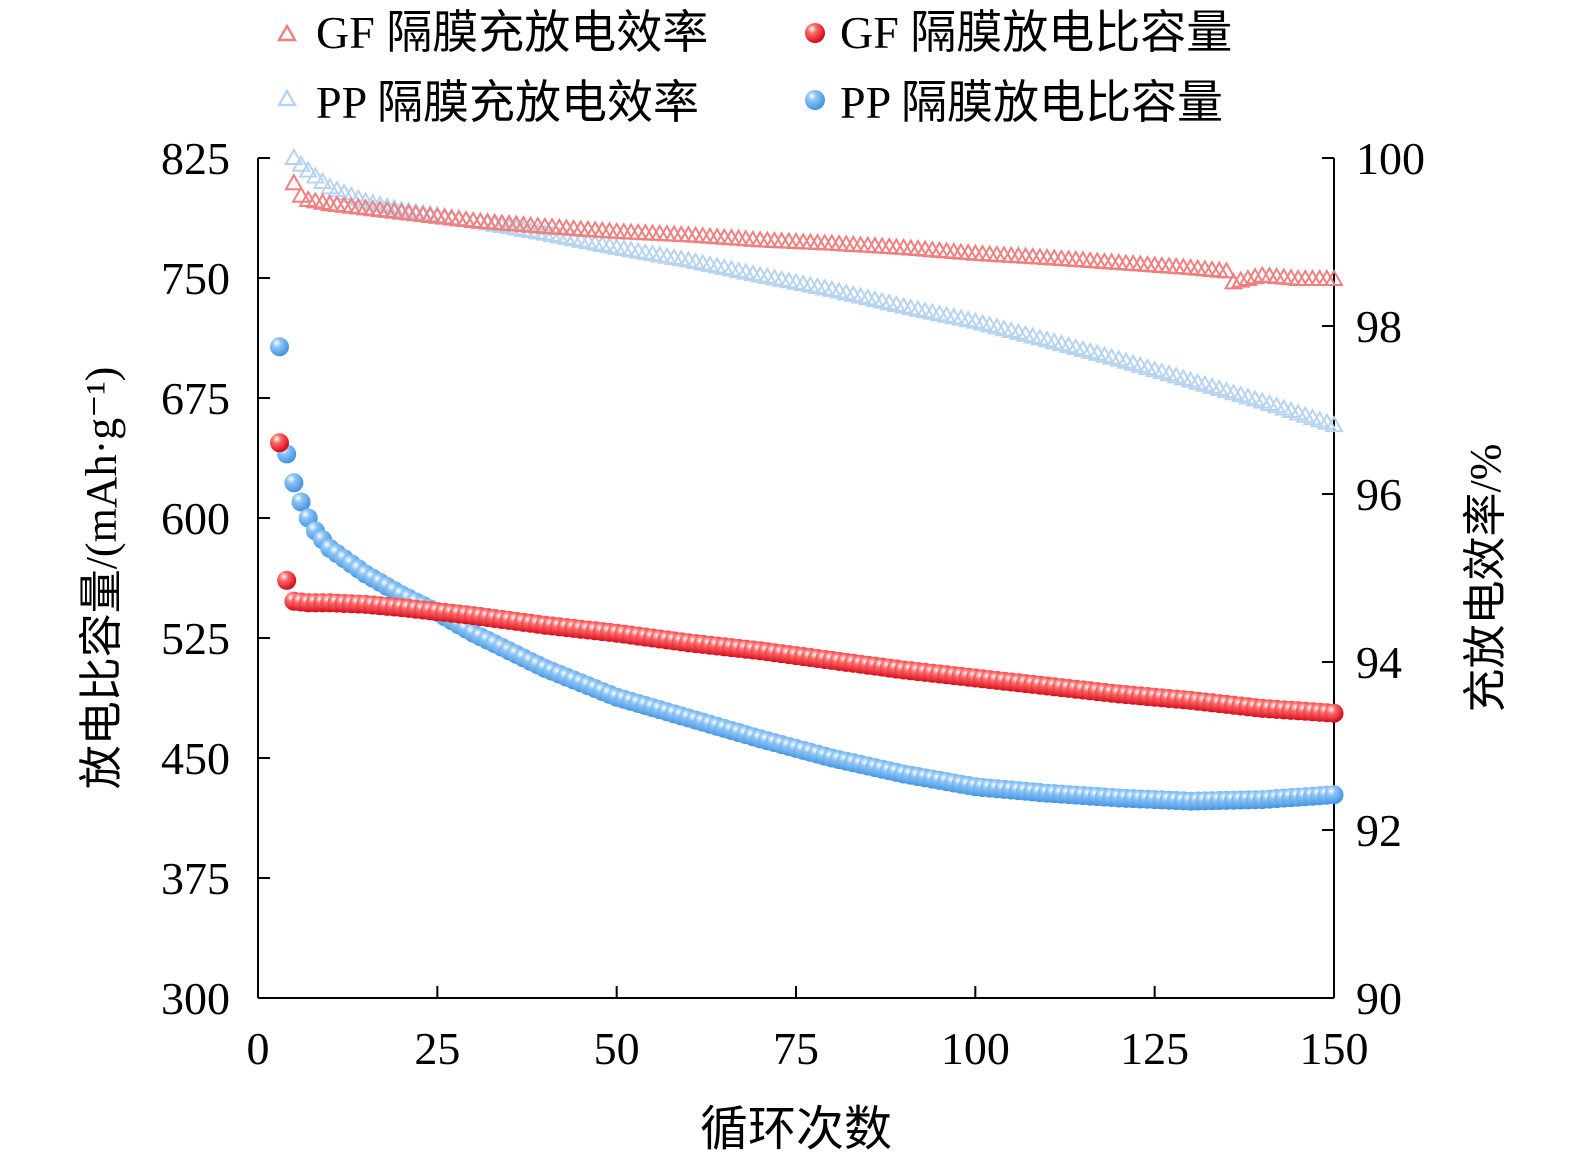  Describe the element at coordinates (1485, 578) in the screenshot. I see `y-axis-right-title: 充放电效率/%` at that location.